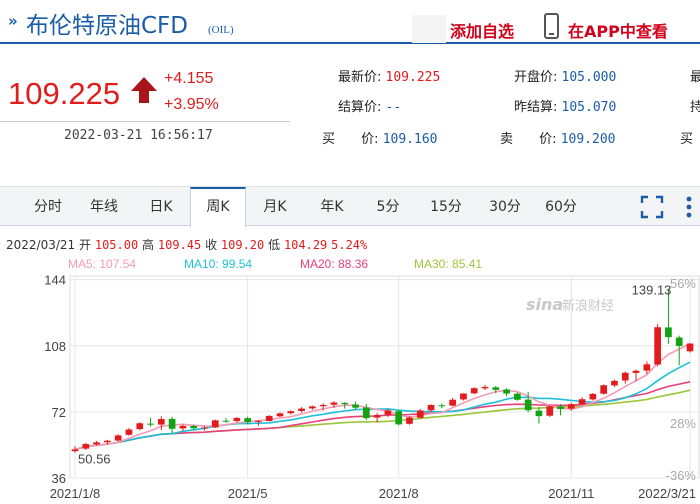 The image size is (700, 504). I want to click on settle-price-value: --, so click(393, 107).